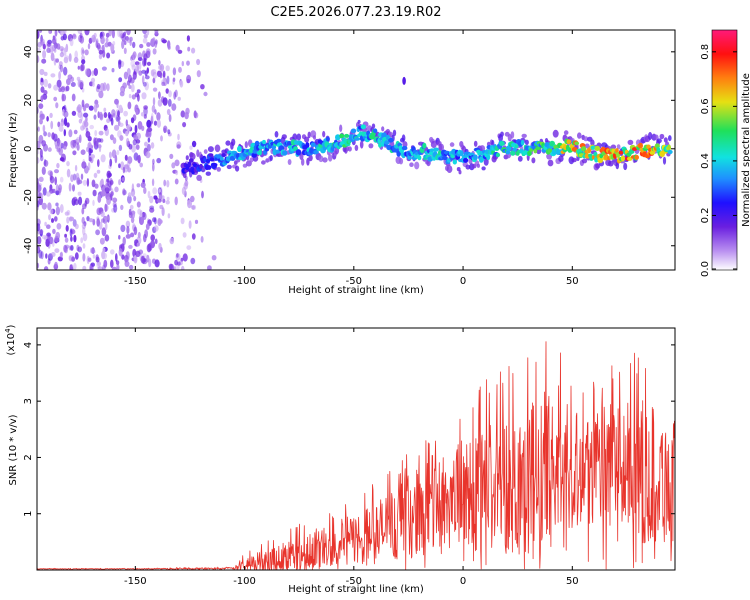  I want to click on x-tick-label: -50, so click(354, 281).